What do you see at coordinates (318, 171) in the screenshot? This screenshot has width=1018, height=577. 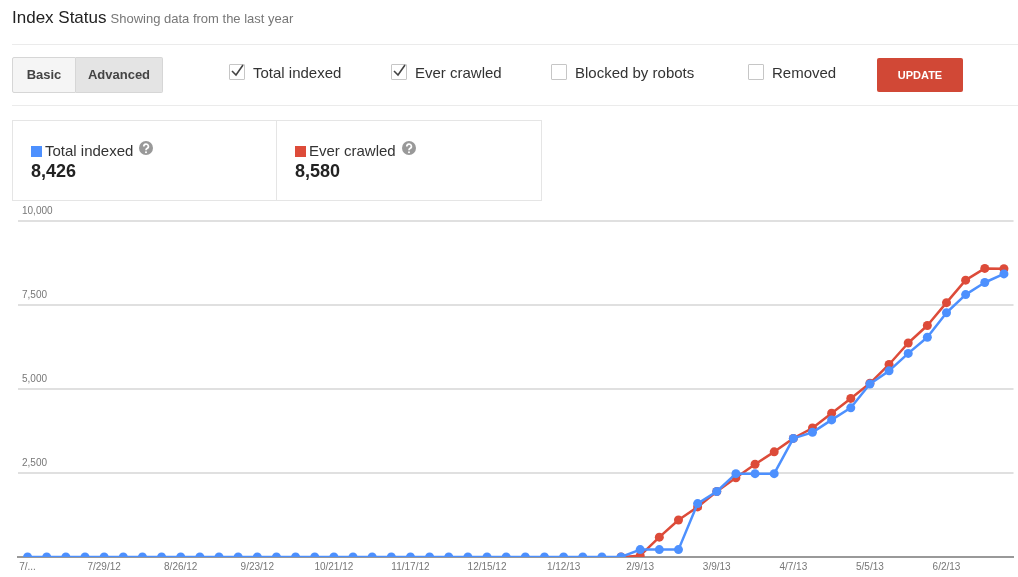 I see `text: 8,580` at bounding box center [318, 171].